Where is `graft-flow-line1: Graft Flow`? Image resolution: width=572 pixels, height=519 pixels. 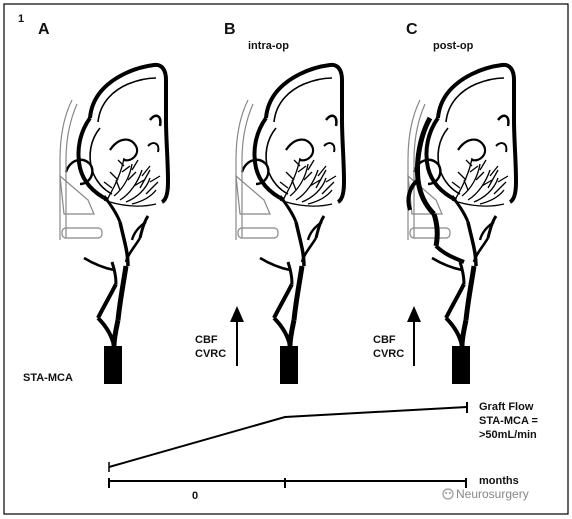
graft-flow-line1: Graft Flow is located at coordinates (506, 407).